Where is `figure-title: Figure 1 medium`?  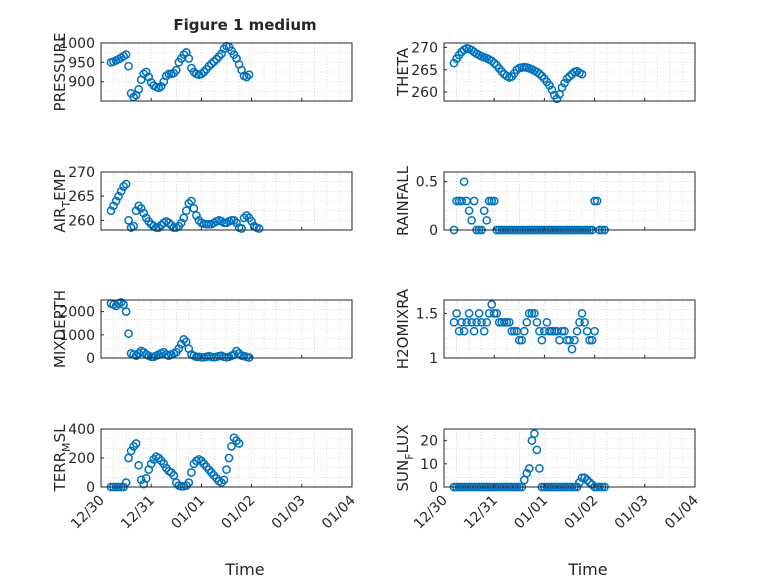 figure-title: Figure 1 medium is located at coordinates (244, 25).